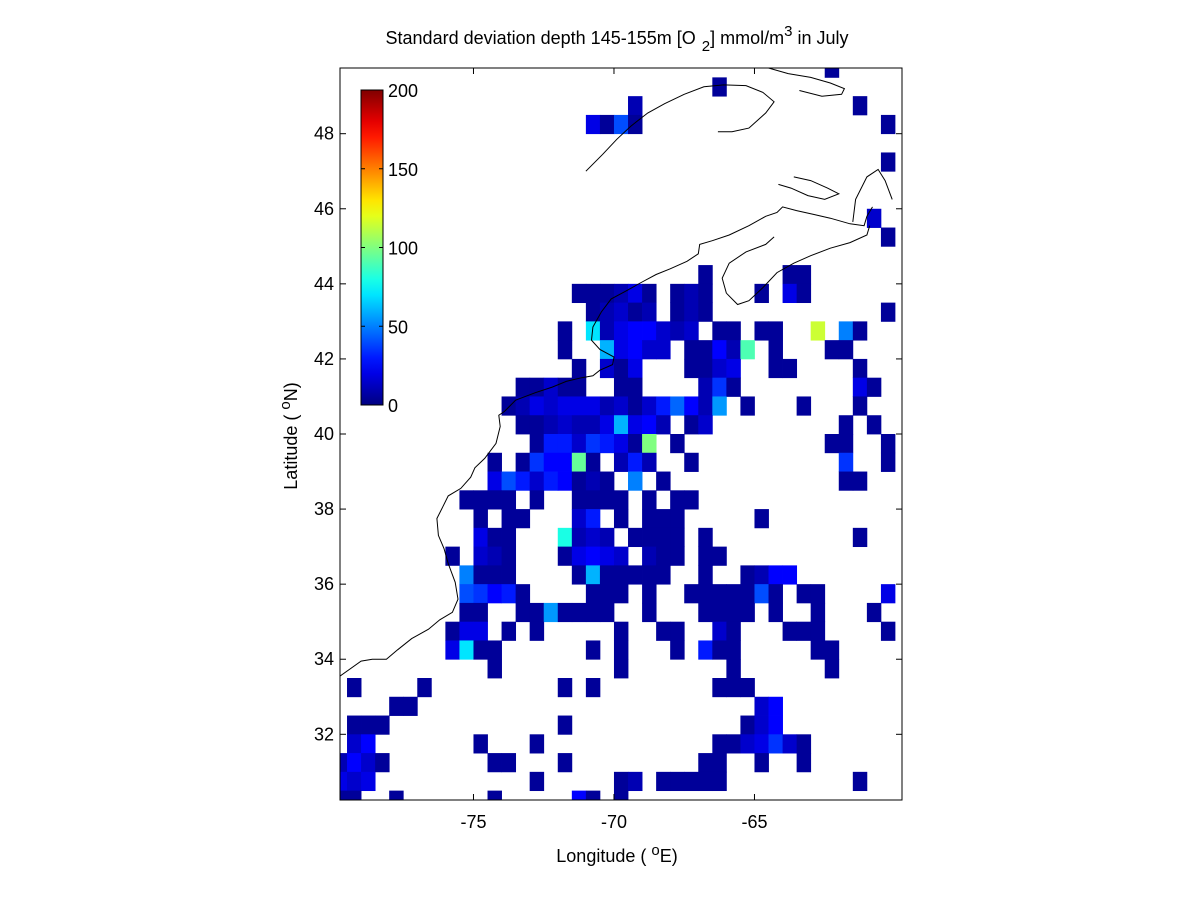 The width and height of the screenshot is (1200, 900). What do you see at coordinates (324, 659) in the screenshot?
I see `y-tick-label: 34` at bounding box center [324, 659].